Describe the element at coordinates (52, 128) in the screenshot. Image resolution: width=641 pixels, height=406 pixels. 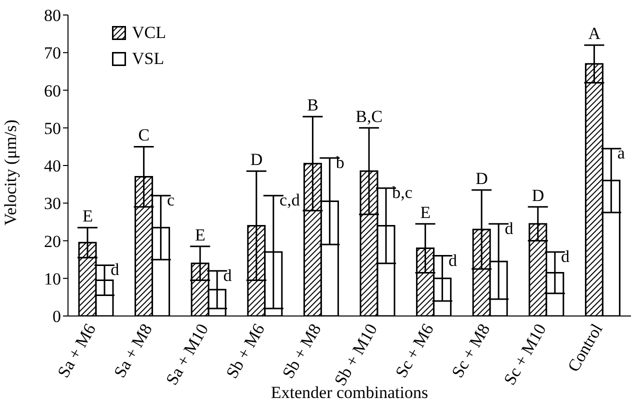
I see `y-tick-label: 50` at that location.